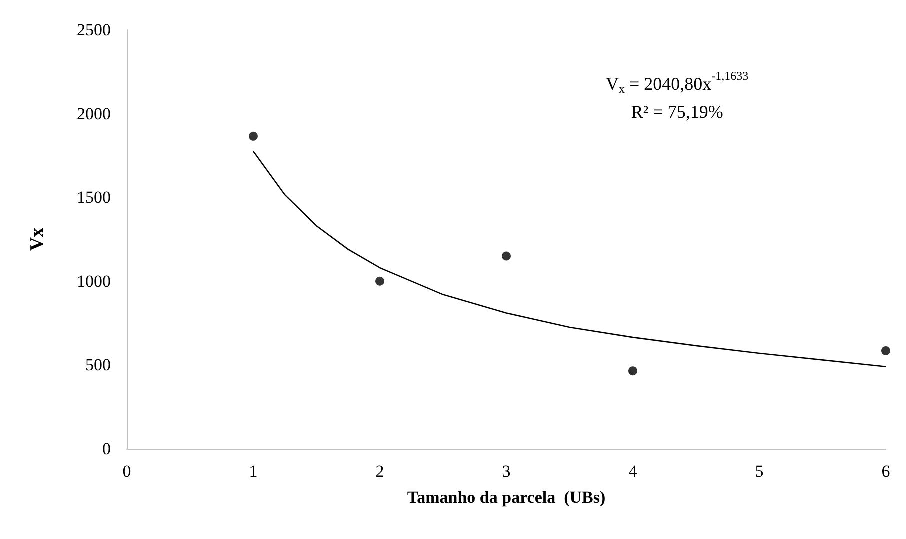 The width and height of the screenshot is (906, 539). What do you see at coordinates (94, 30) in the screenshot?
I see `y-tick-label: 2500` at bounding box center [94, 30].